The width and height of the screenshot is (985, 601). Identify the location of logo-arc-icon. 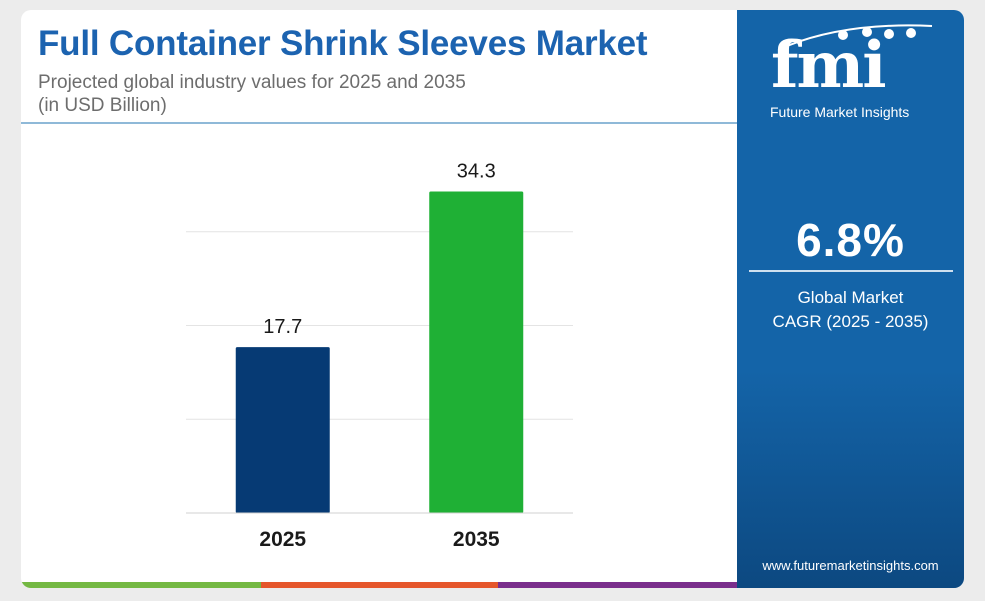
(859, 35).